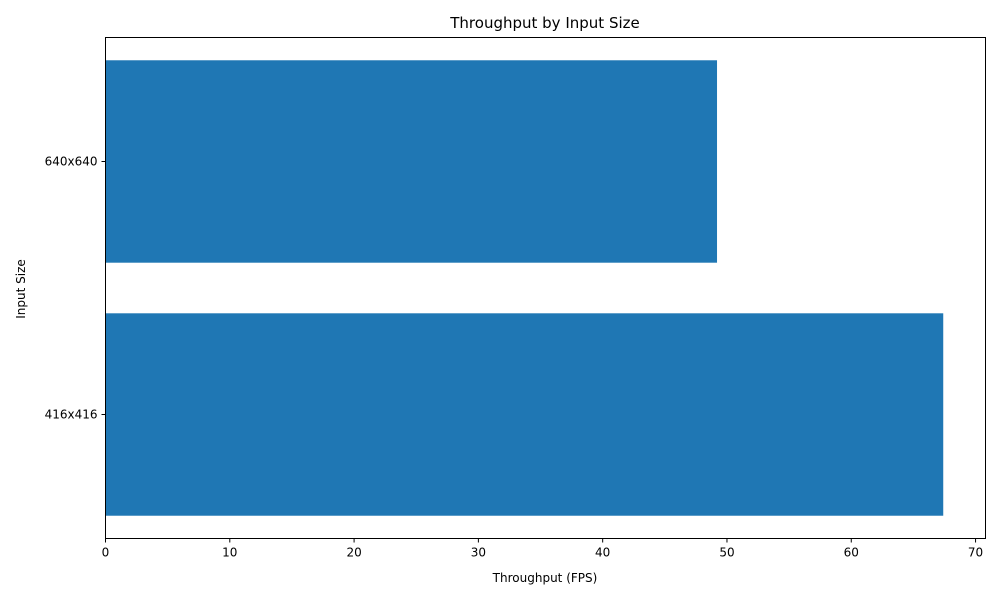 This screenshot has width=1000, height=600. I want to click on y-tick-label: 416x416, so click(71, 415).